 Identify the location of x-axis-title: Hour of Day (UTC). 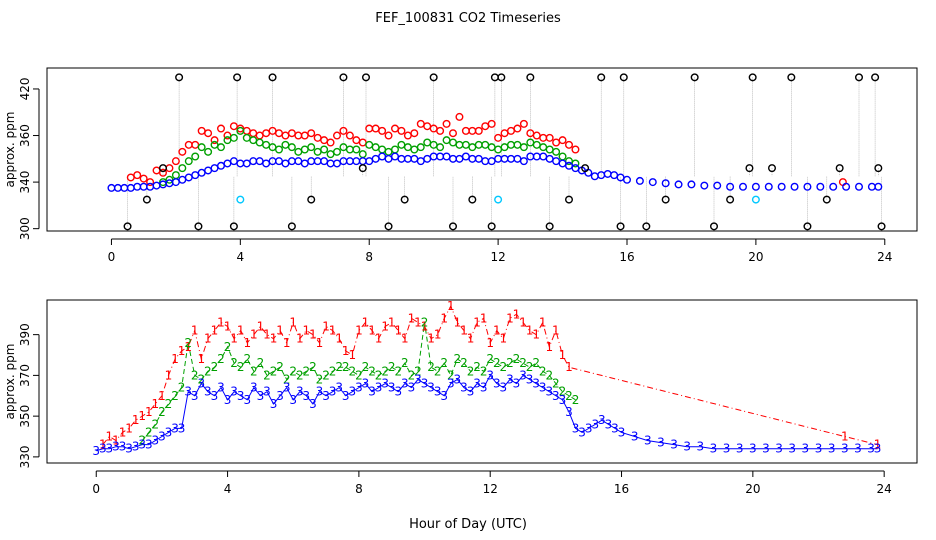
(468, 524).